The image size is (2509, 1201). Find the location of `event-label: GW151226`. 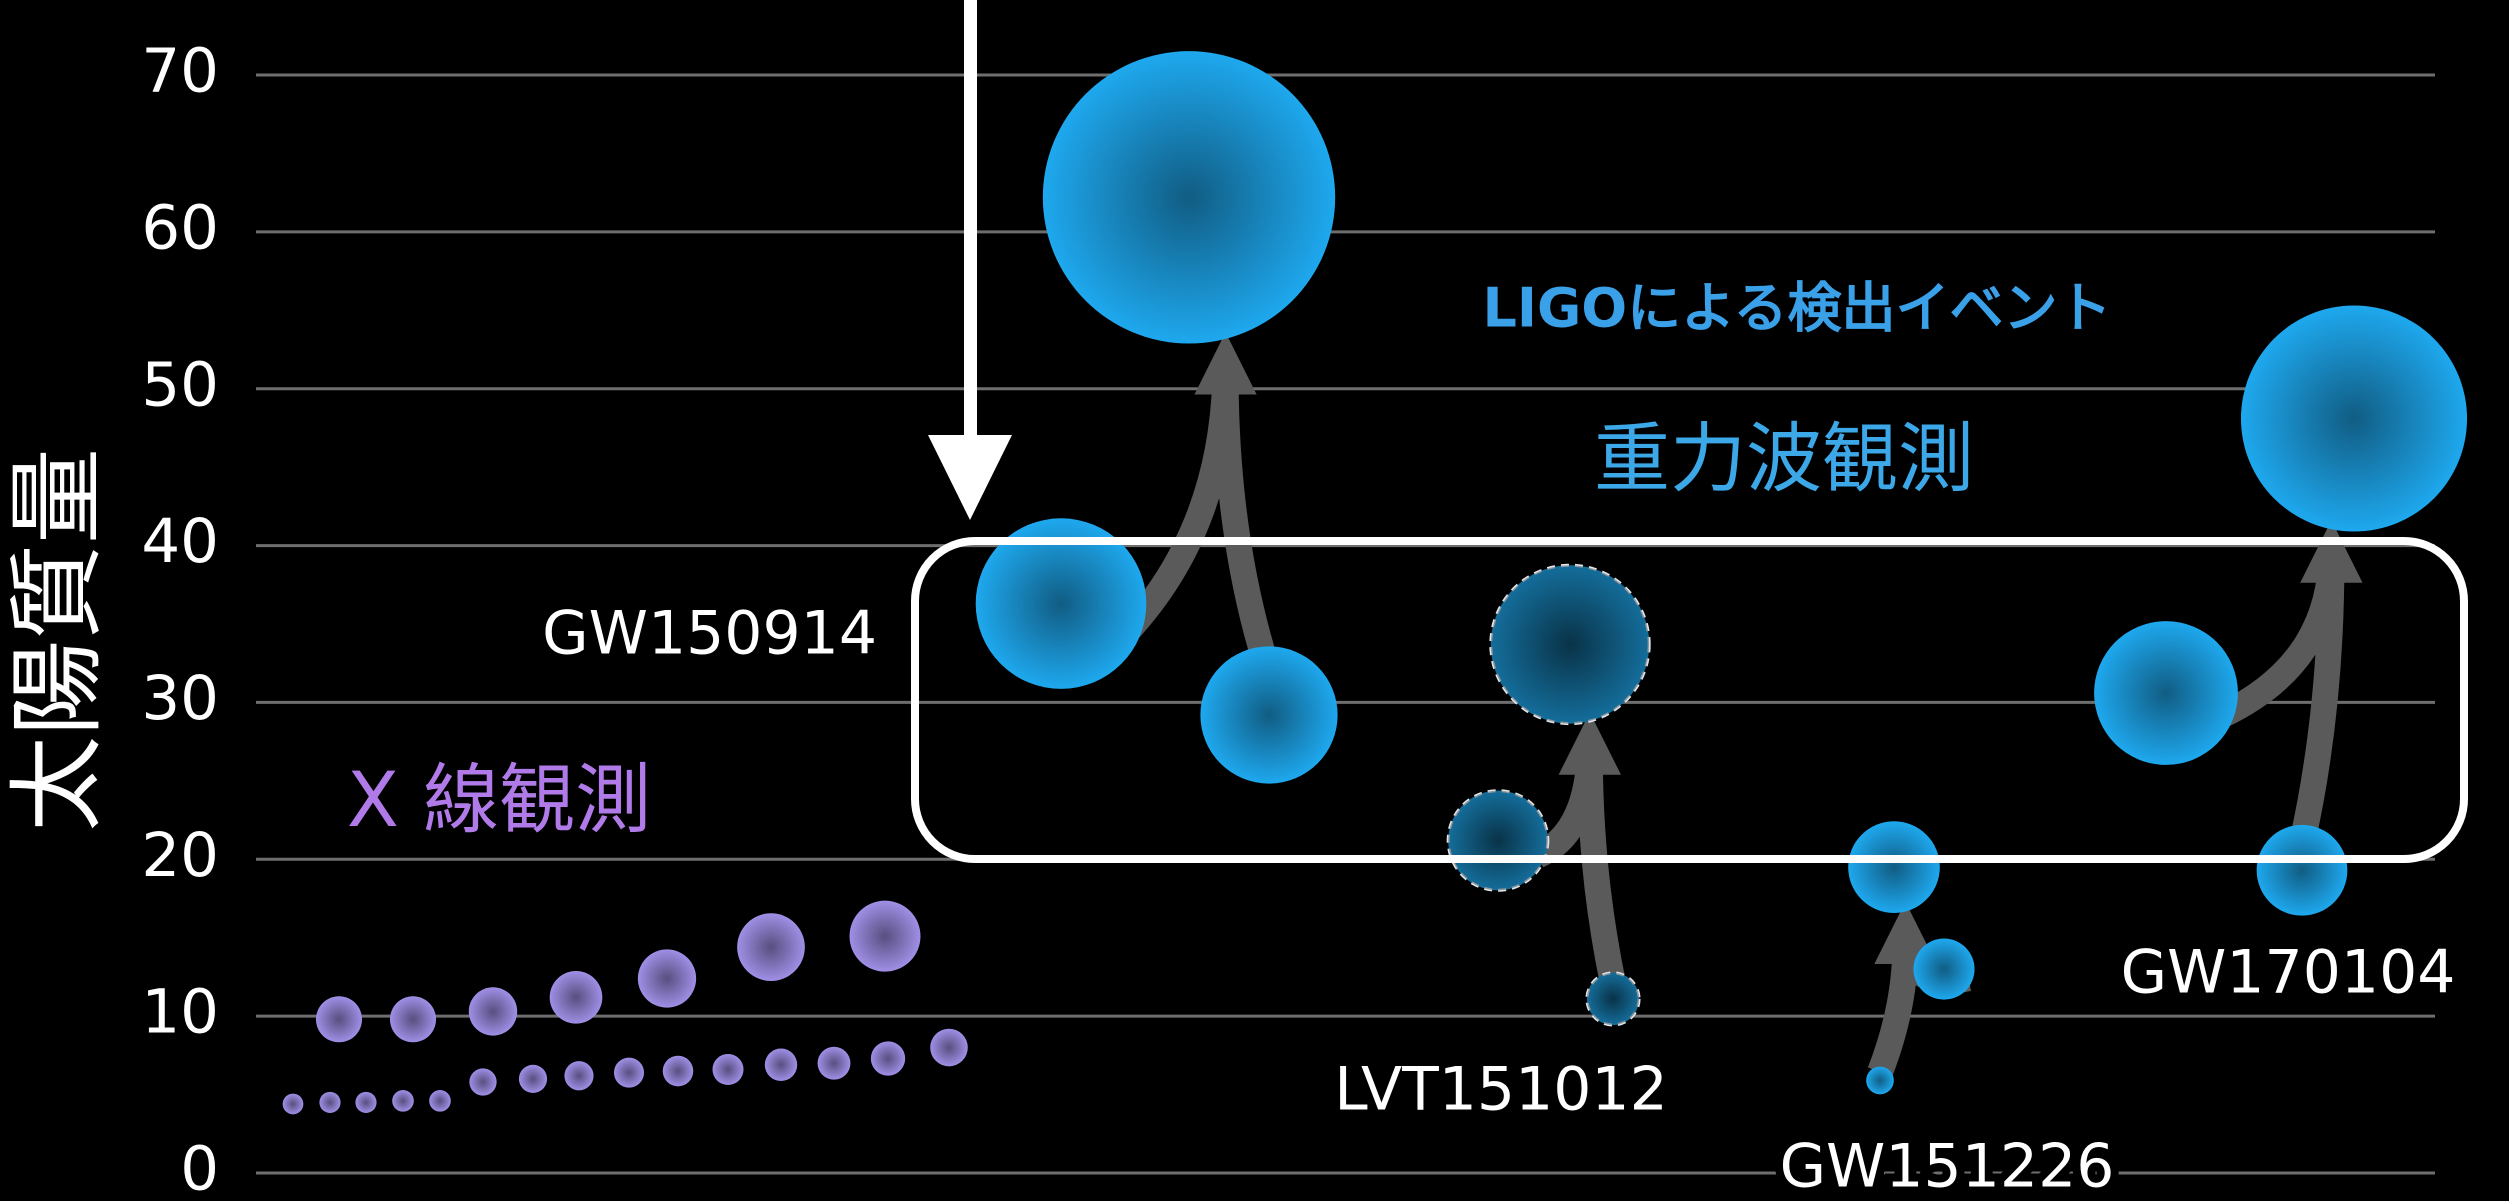

event-label: GW151226 is located at coordinates (1947, 1166).